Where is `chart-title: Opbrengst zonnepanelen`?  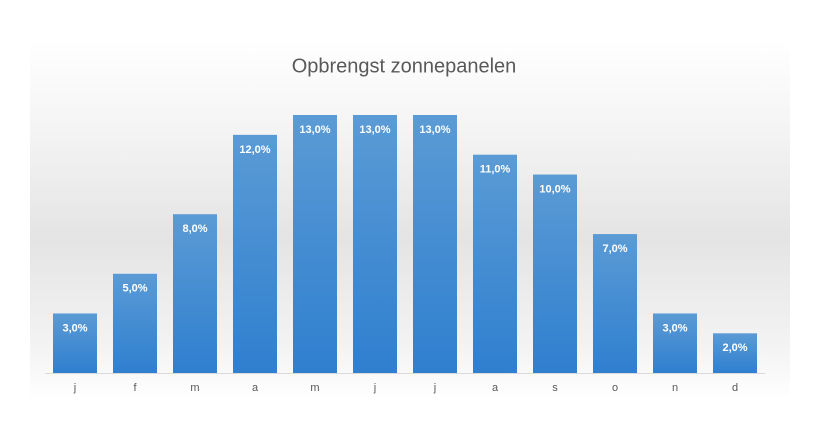 chart-title: Opbrengst zonnepanelen is located at coordinates (404, 66).